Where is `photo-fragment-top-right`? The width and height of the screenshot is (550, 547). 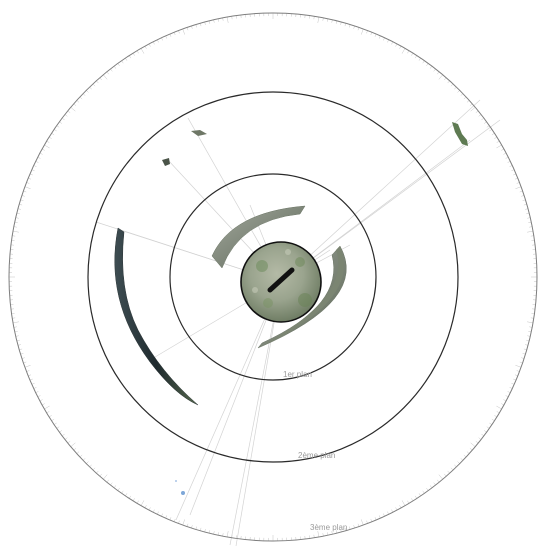
photo-fragment-top-right is located at coordinates (460, 134).